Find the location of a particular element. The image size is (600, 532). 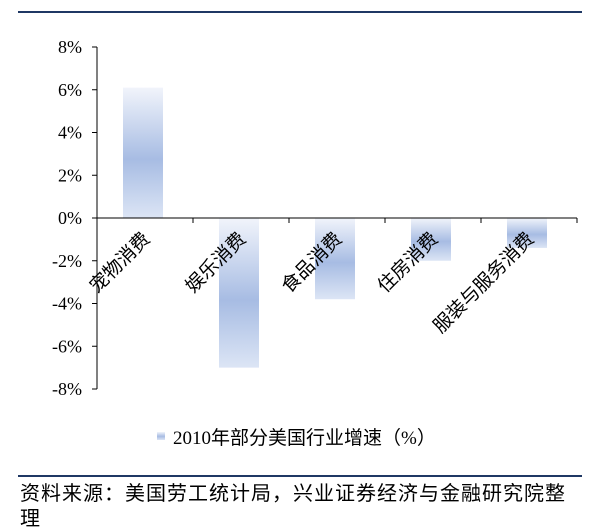

y-tick-label: 2% is located at coordinates (70, 175).